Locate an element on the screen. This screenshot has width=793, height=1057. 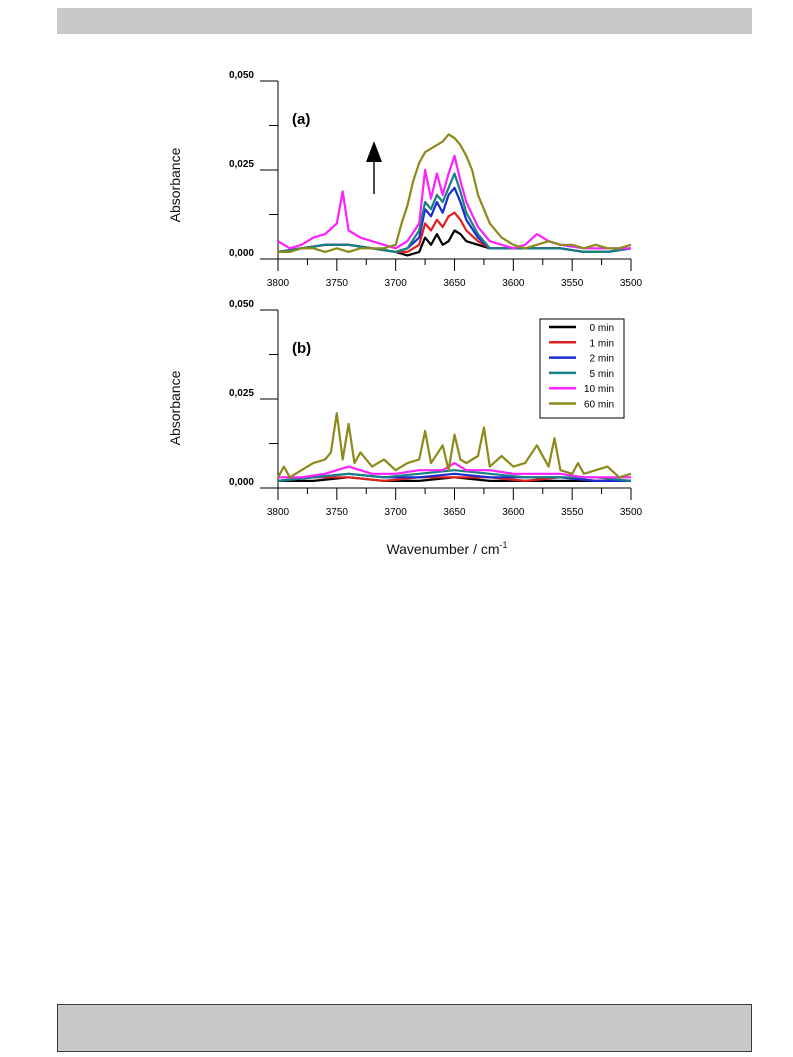
panel-a-x-tick-label: 3750 is located at coordinates (337, 283).